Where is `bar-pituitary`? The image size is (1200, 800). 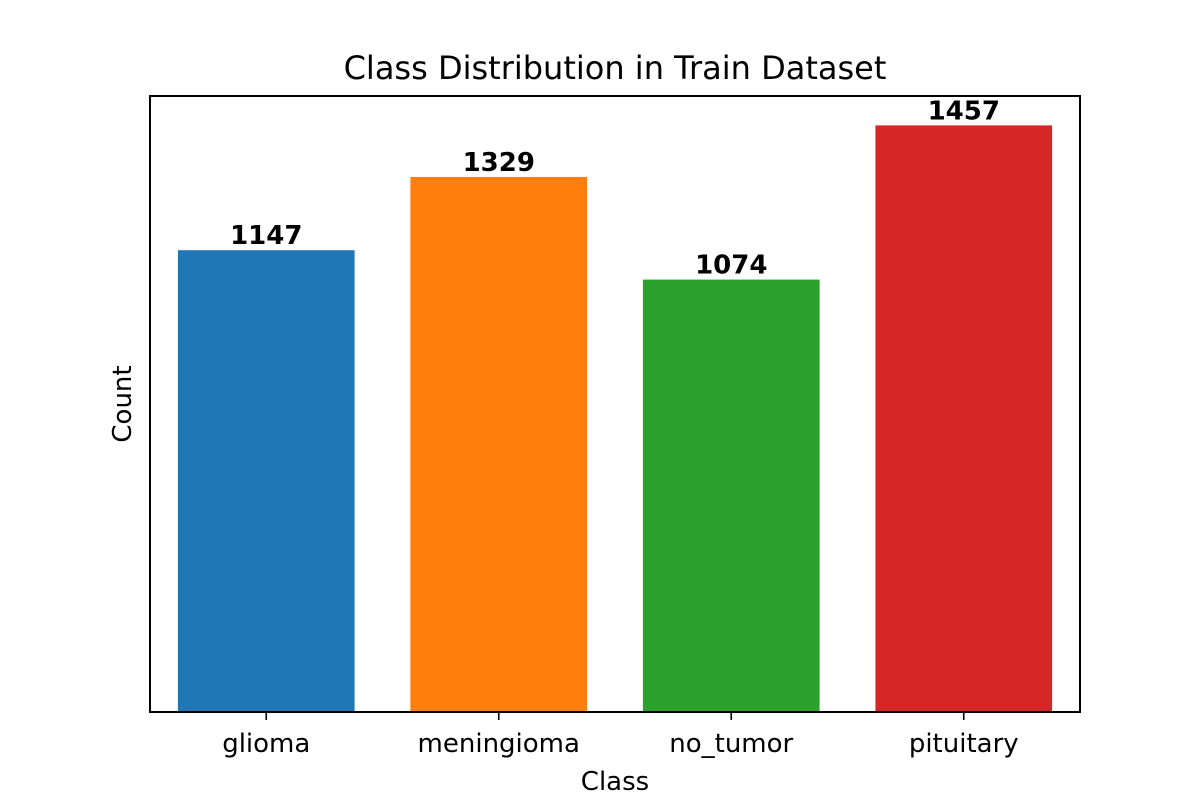 bar-pituitary is located at coordinates (964, 418).